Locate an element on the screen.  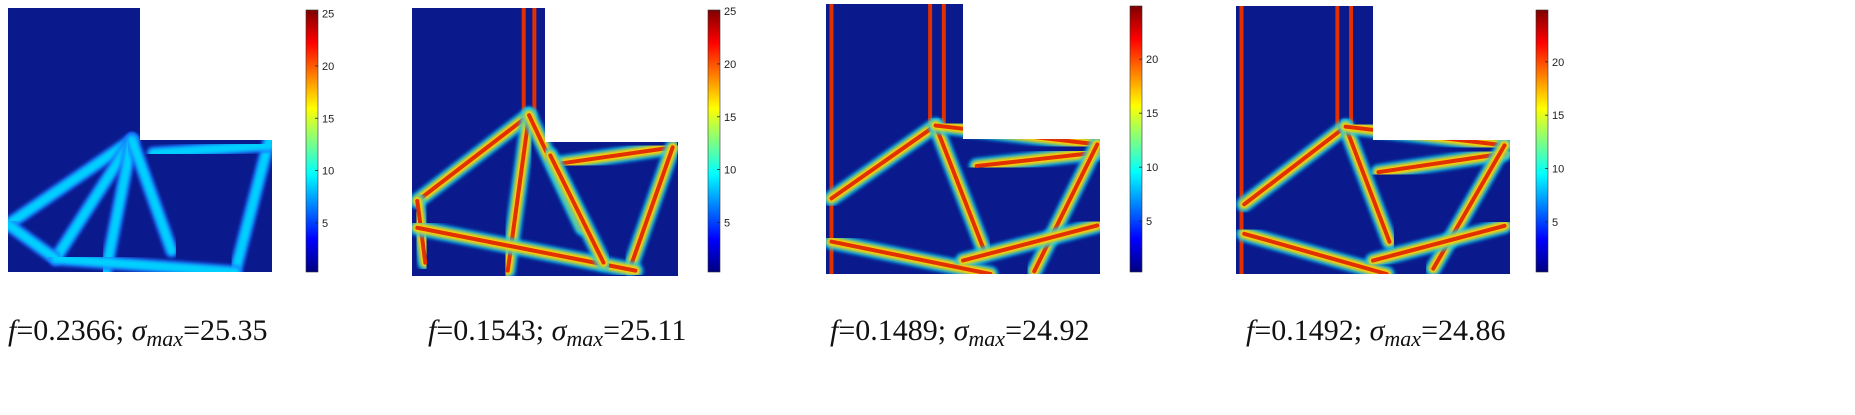
caption-f-value: =0.2366; is located at coordinates (73, 330).